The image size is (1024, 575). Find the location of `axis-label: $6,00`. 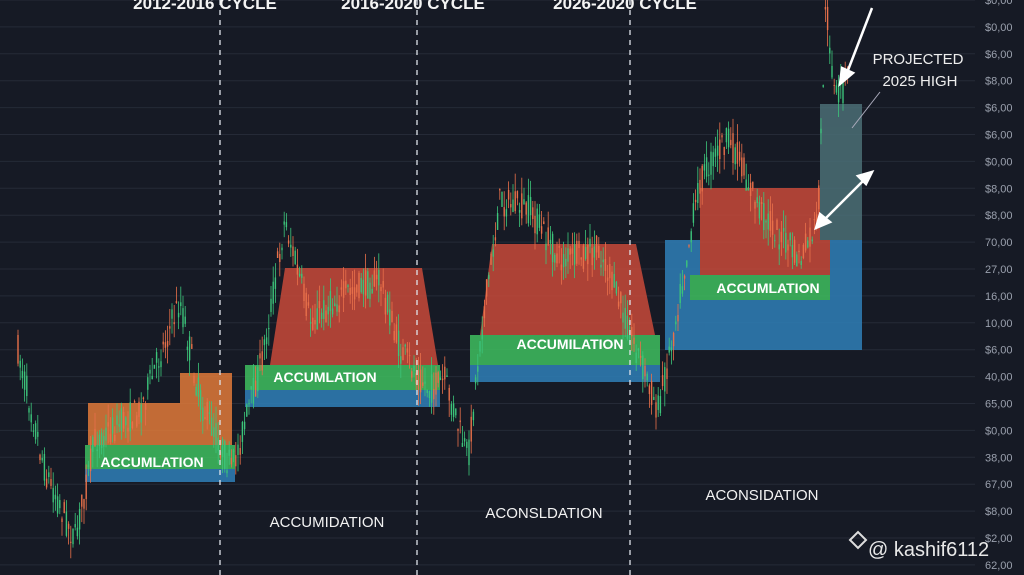

axis-label: $6,00 is located at coordinates (999, 136).